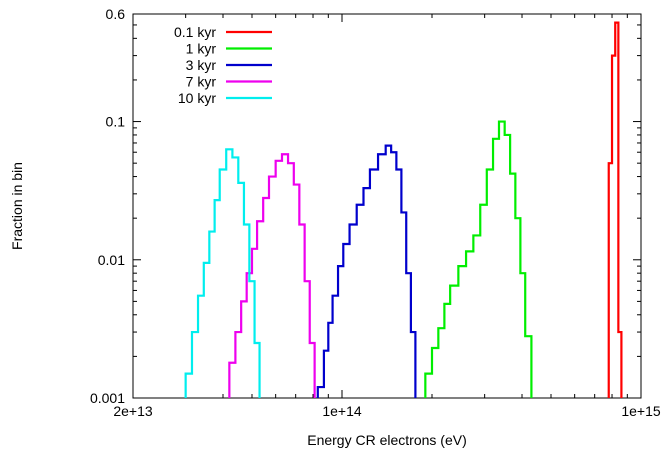 Image resolution: width=663 pixels, height=455 pixels. I want to click on y-tick-label: 0.1, so click(116, 122).